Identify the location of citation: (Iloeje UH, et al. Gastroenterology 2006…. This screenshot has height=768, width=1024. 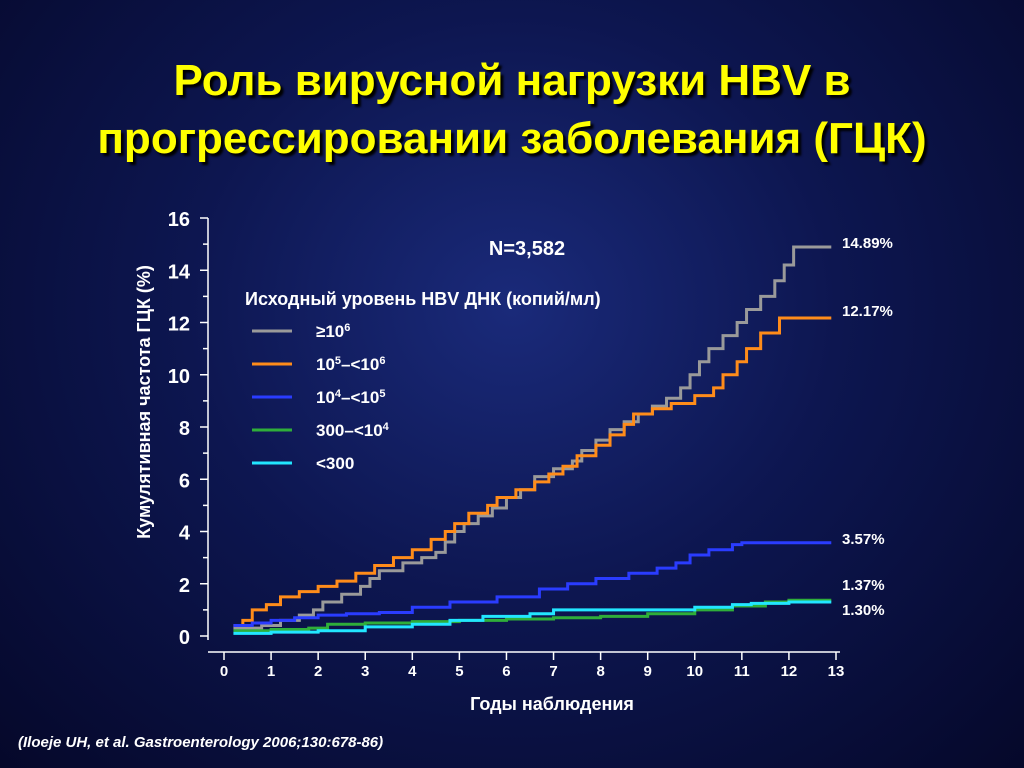
(201, 742).